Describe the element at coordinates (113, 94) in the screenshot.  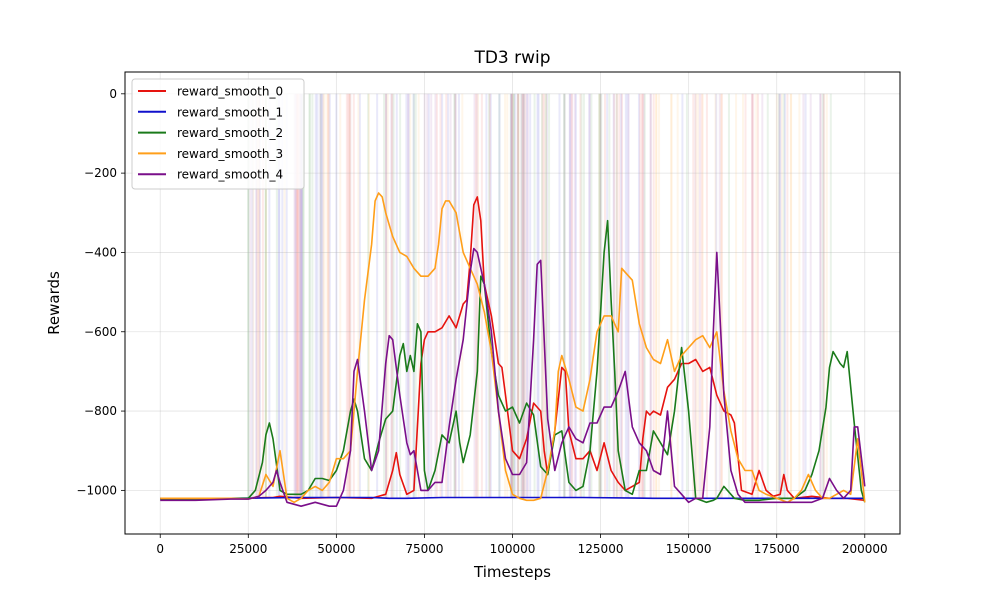
I see `y-tick-label: 0` at that location.